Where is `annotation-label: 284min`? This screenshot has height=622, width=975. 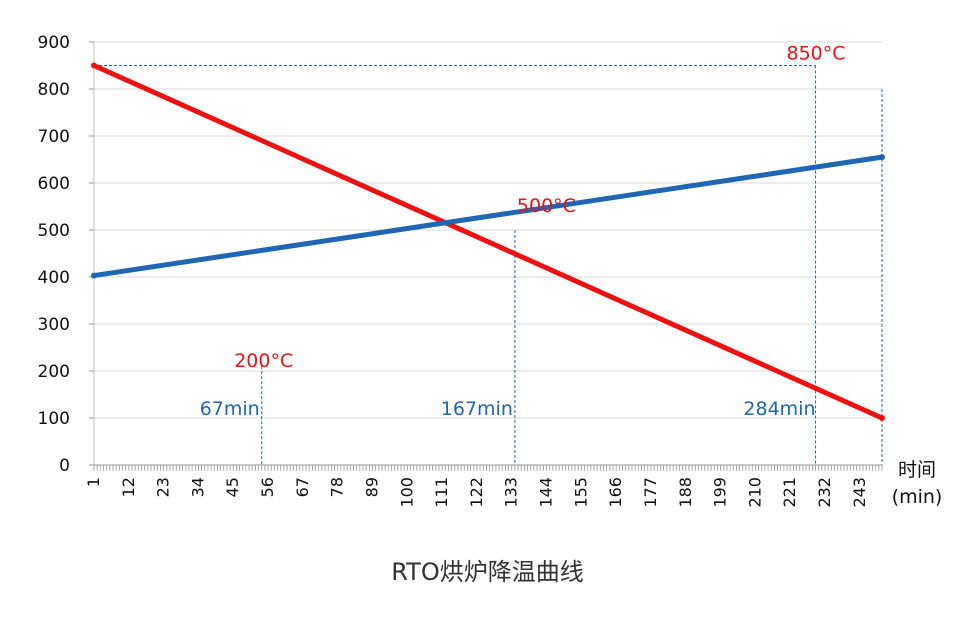 annotation-label: 284min is located at coordinates (779, 409).